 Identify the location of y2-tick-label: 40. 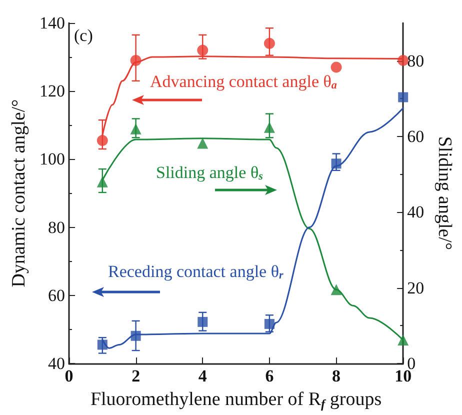
(415, 212).